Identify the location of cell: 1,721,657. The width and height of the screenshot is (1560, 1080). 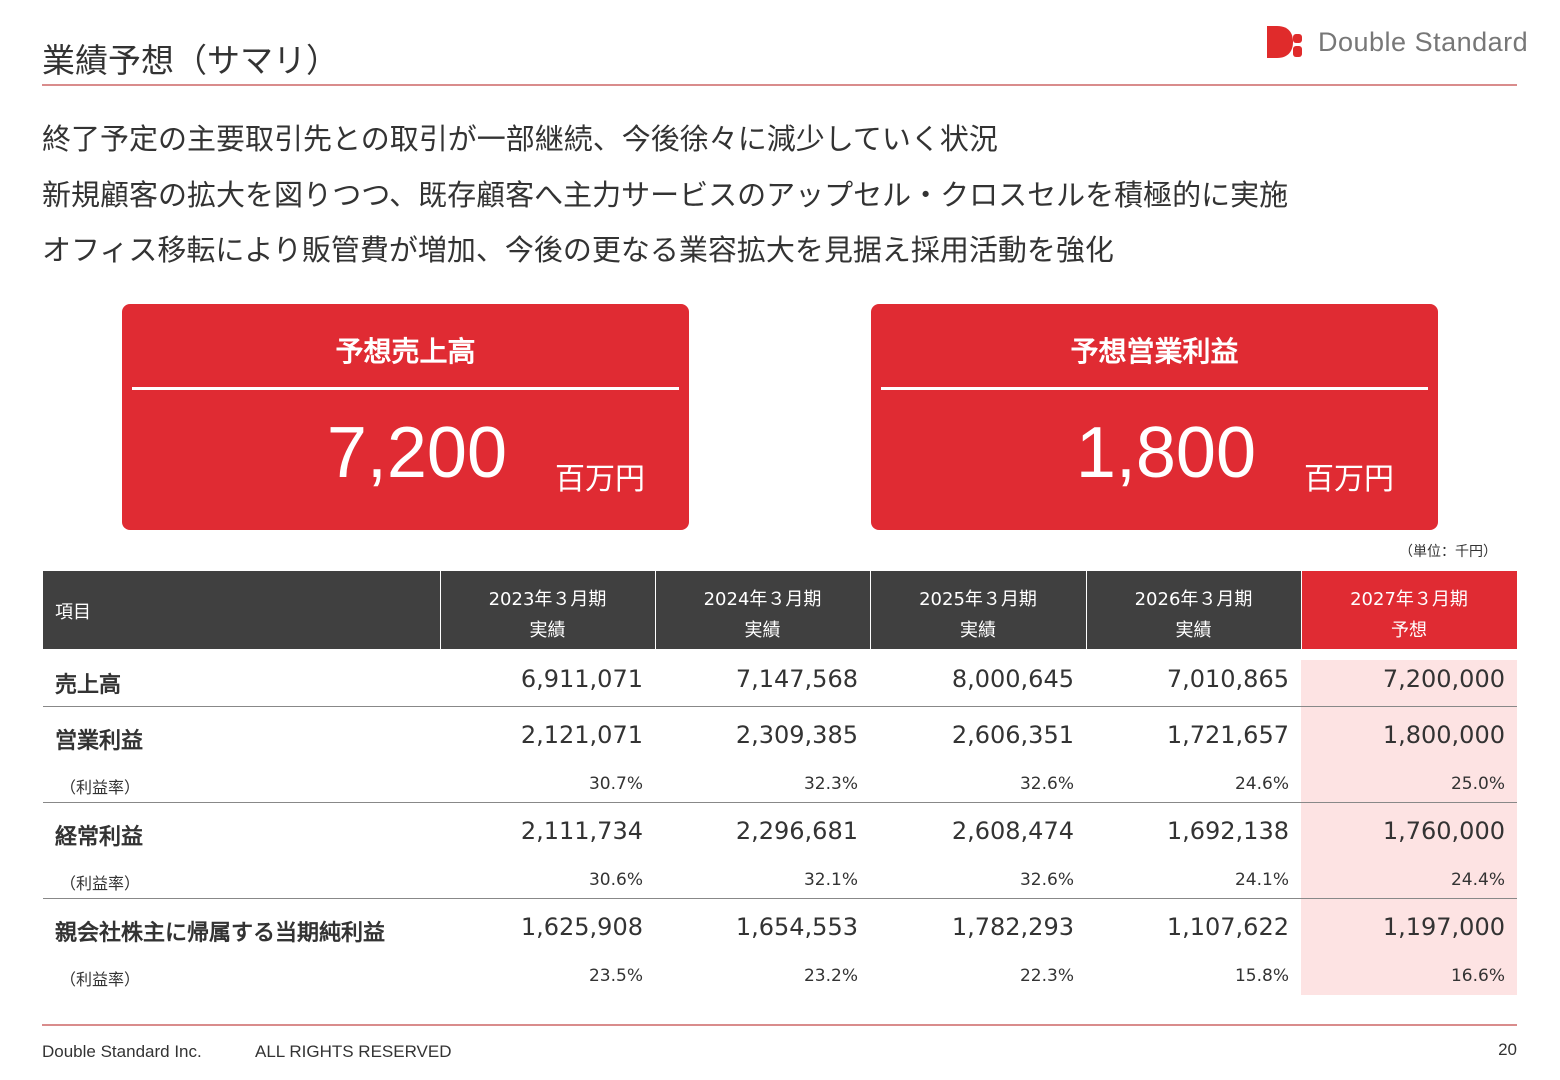
(1227, 735).